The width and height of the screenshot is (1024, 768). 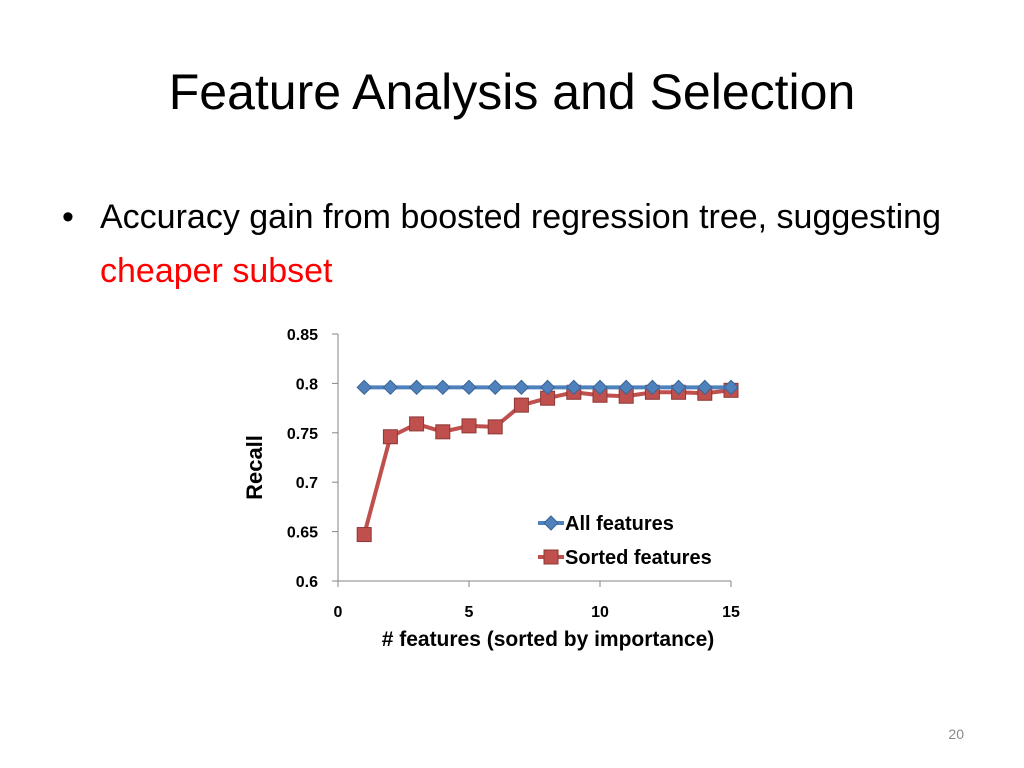 What do you see at coordinates (731, 612) in the screenshot?
I see `x-tick-label: 15` at bounding box center [731, 612].